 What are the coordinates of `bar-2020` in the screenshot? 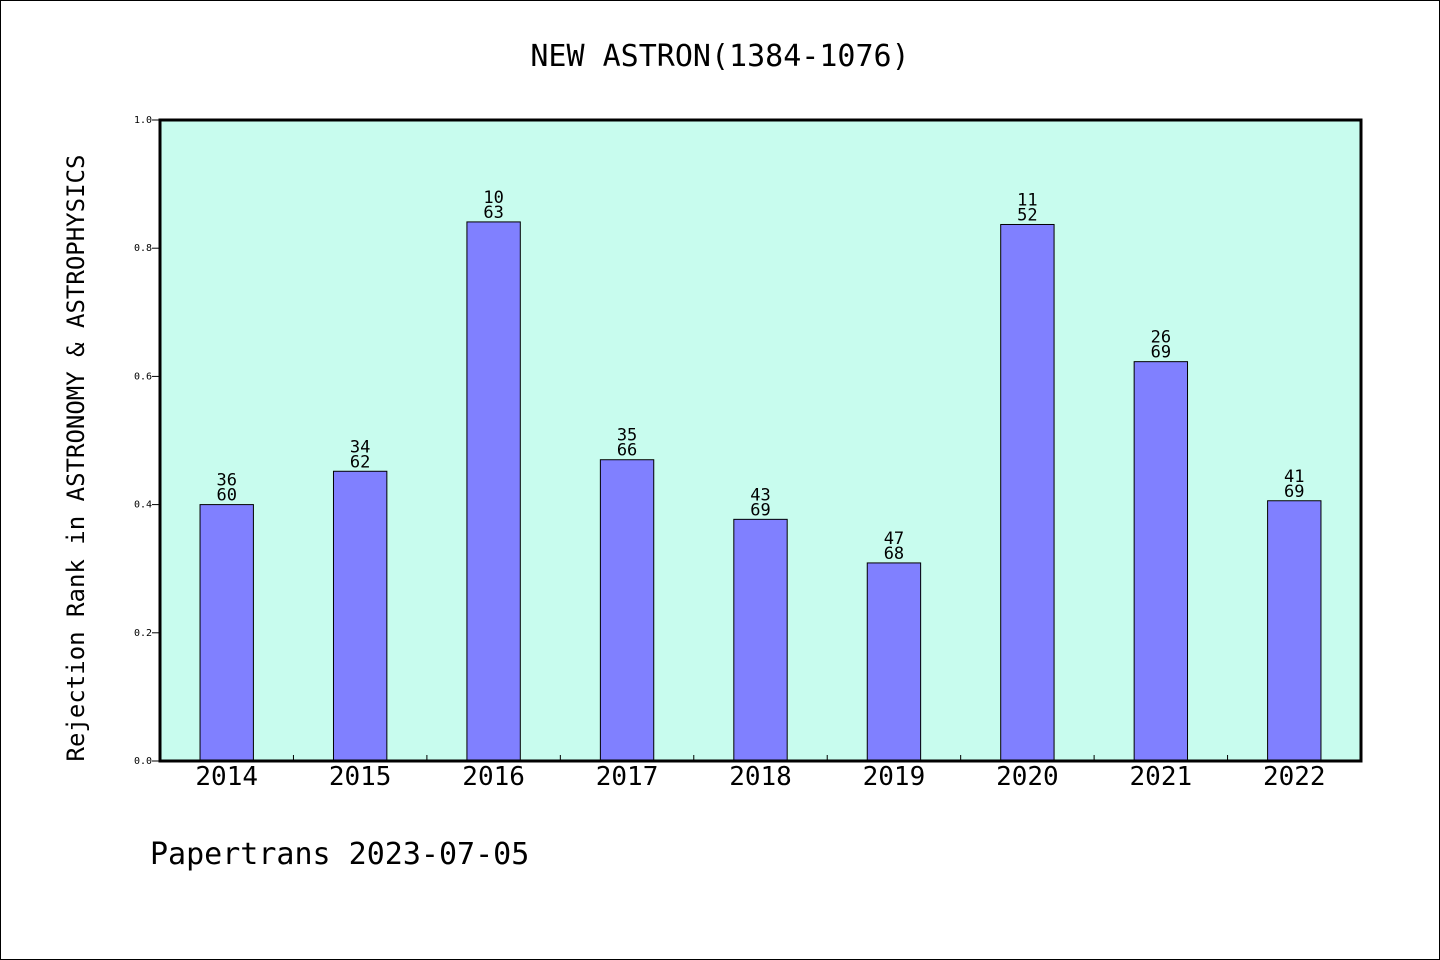 It's located at (1027, 492).